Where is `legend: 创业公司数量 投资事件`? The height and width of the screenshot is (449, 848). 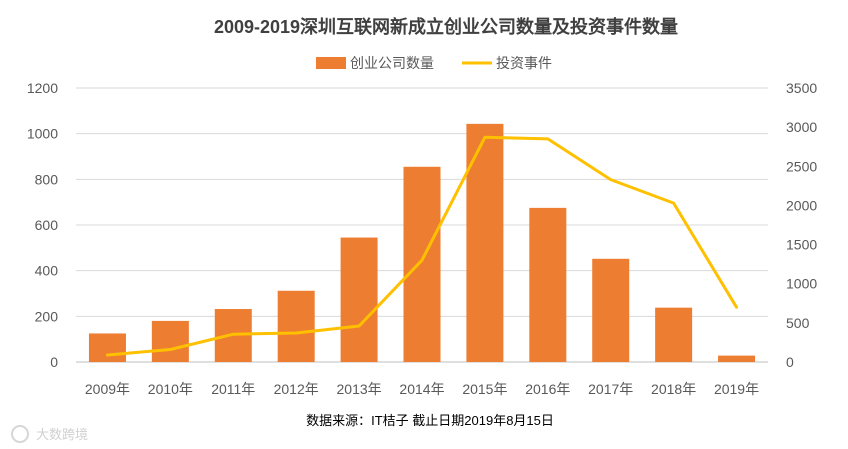
legend: 创业公司数量 投资事件 is located at coordinates (434, 63).